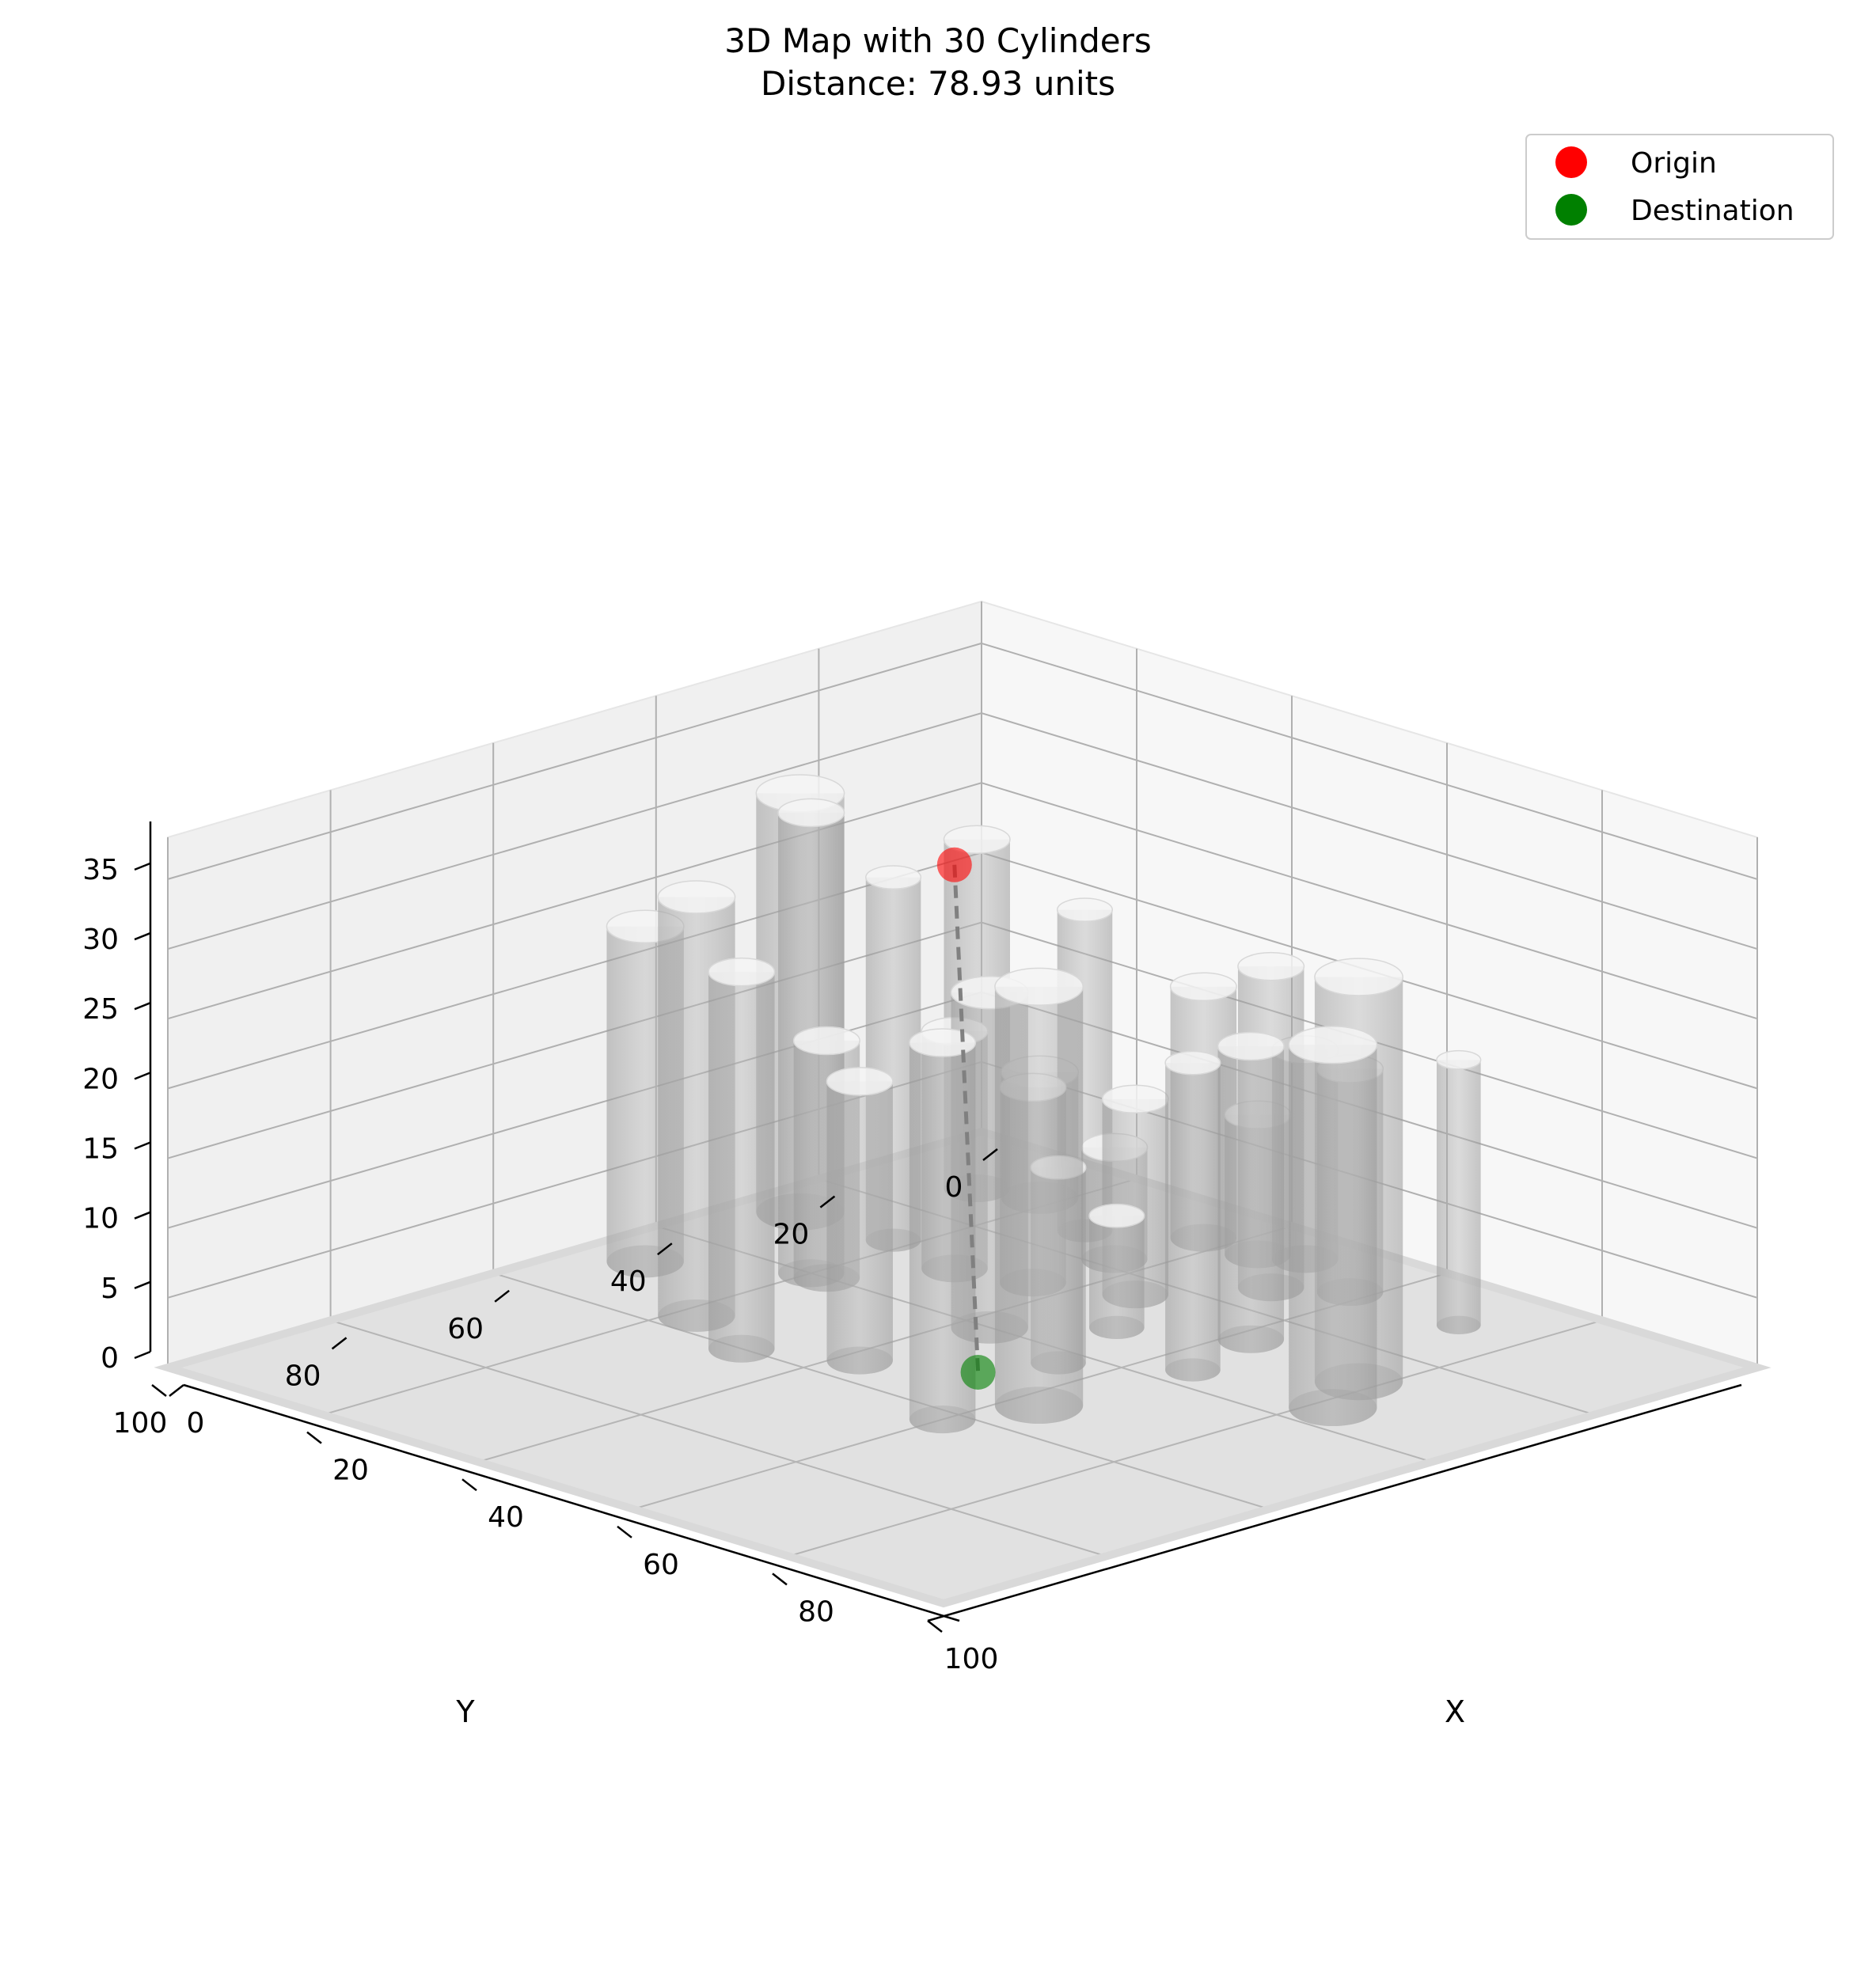  Describe the element at coordinates (816, 1611) in the screenshot. I see `x-tick-label: 80` at that location.